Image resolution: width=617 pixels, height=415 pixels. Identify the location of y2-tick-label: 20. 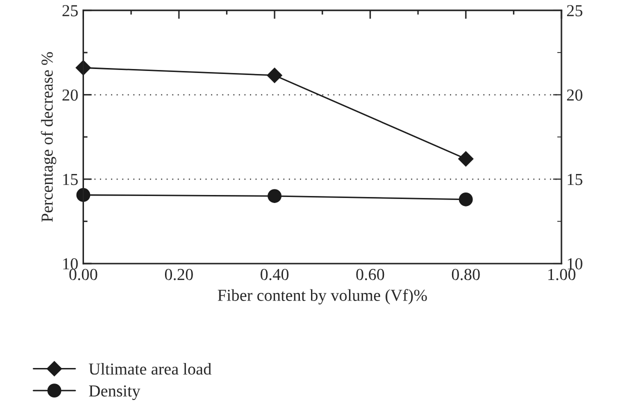
(574, 95).